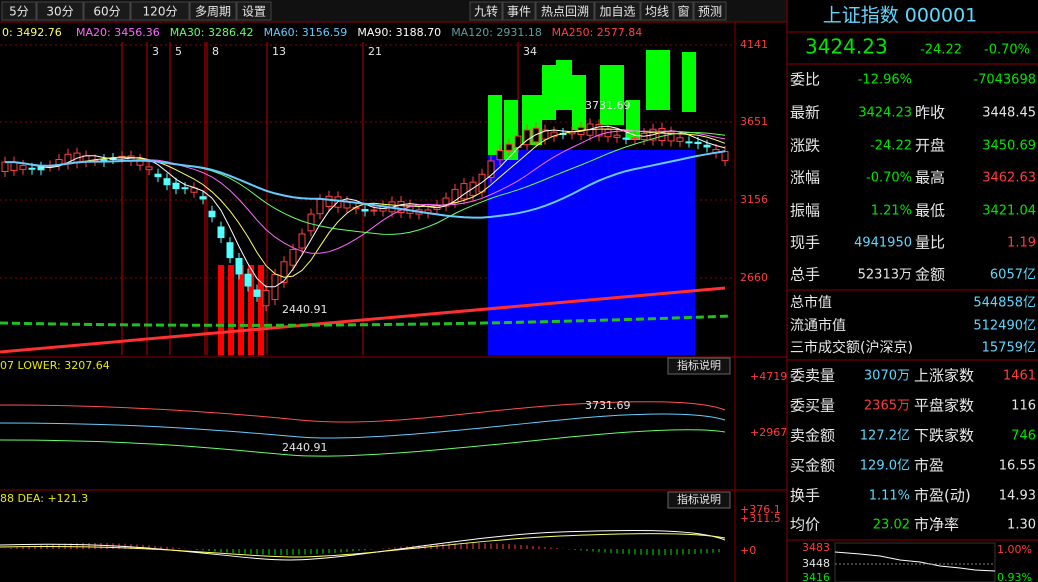 The width and height of the screenshot is (1038, 582). I want to click on quote-value: -0.70%, so click(889, 178).